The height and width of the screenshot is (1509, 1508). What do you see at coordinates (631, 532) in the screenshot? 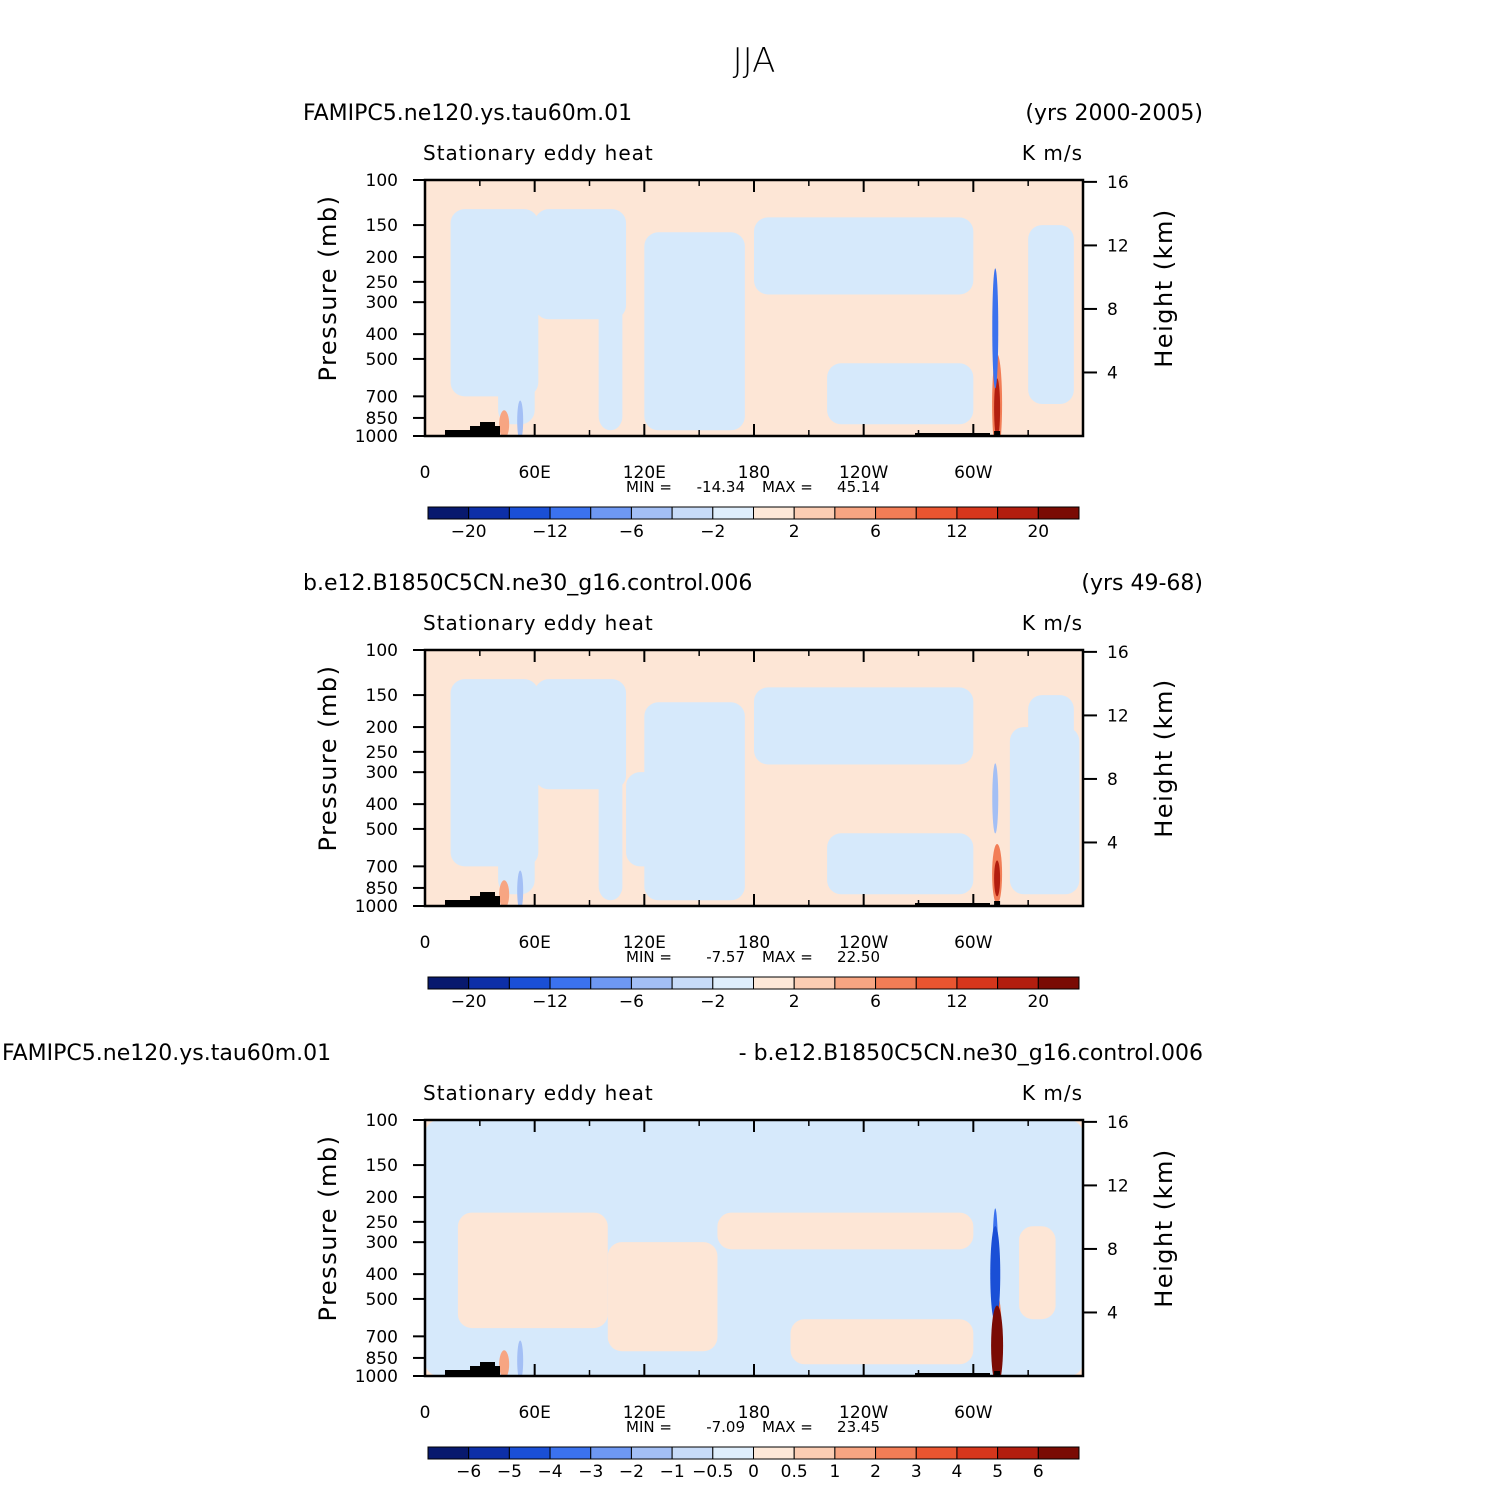
I see `colorbar-label: −6` at bounding box center [631, 532].